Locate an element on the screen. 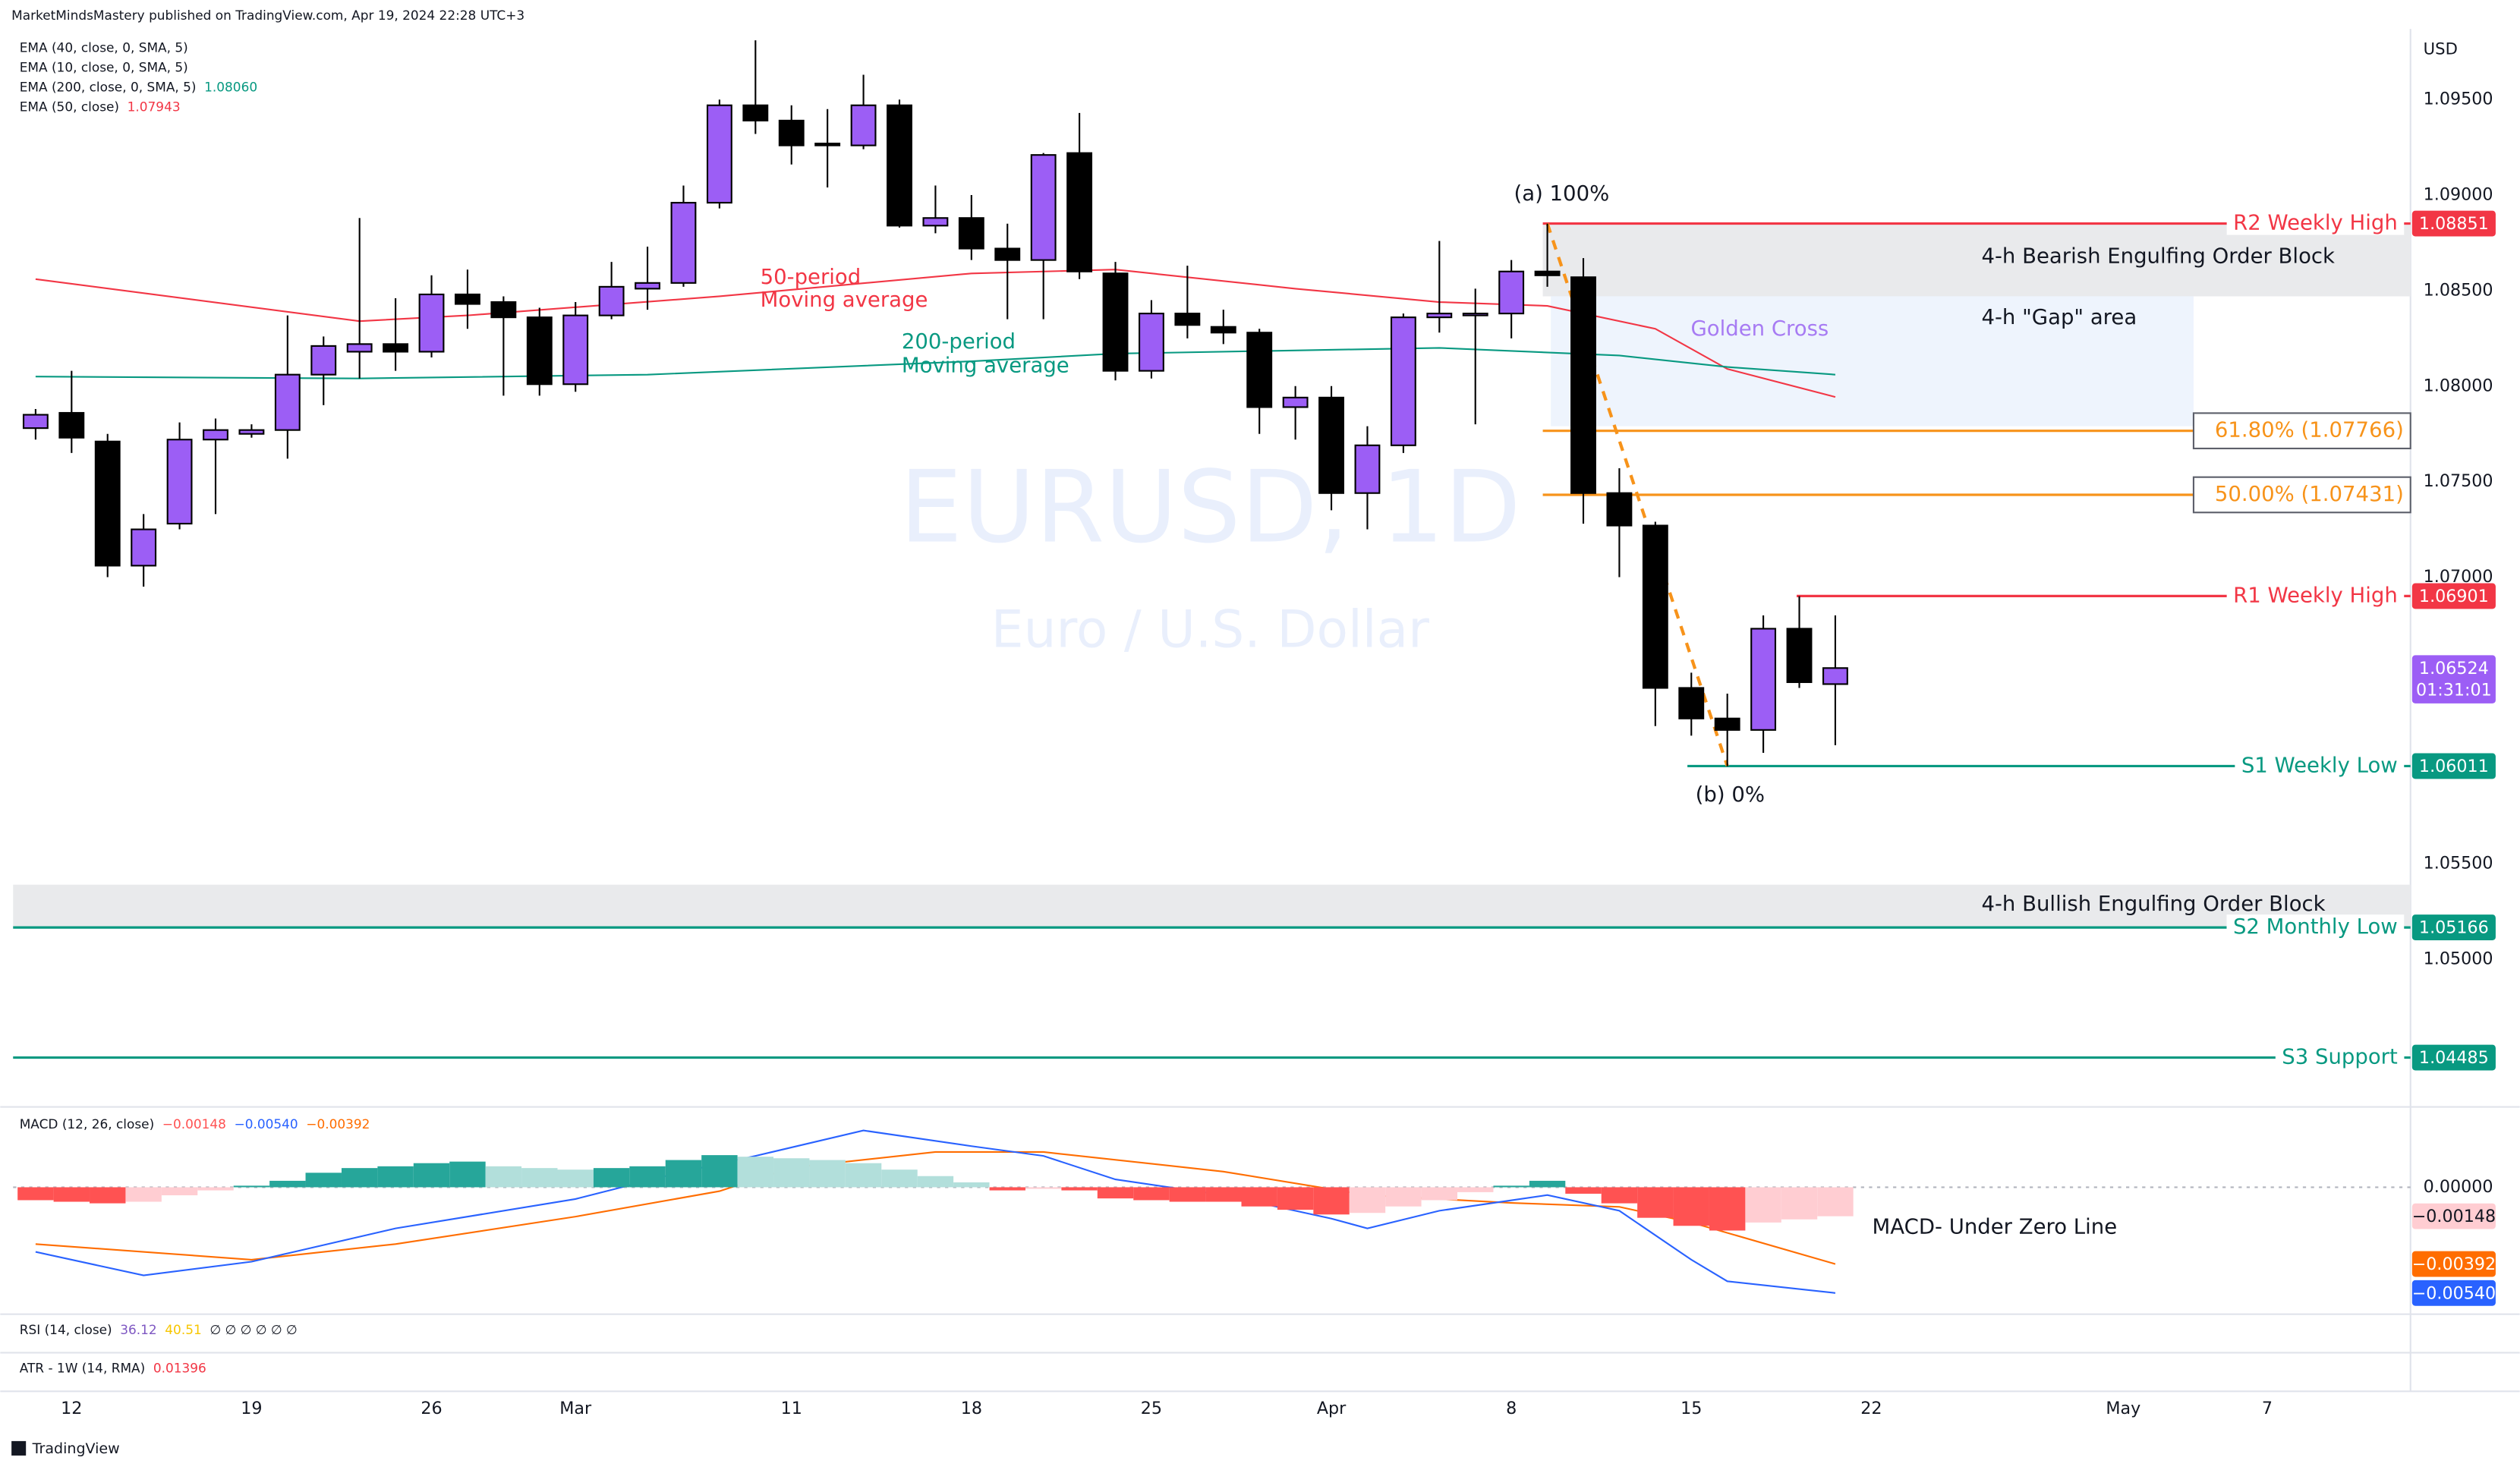  indicator-legend: EMA (50, close) 1.07943 is located at coordinates (100, 107).